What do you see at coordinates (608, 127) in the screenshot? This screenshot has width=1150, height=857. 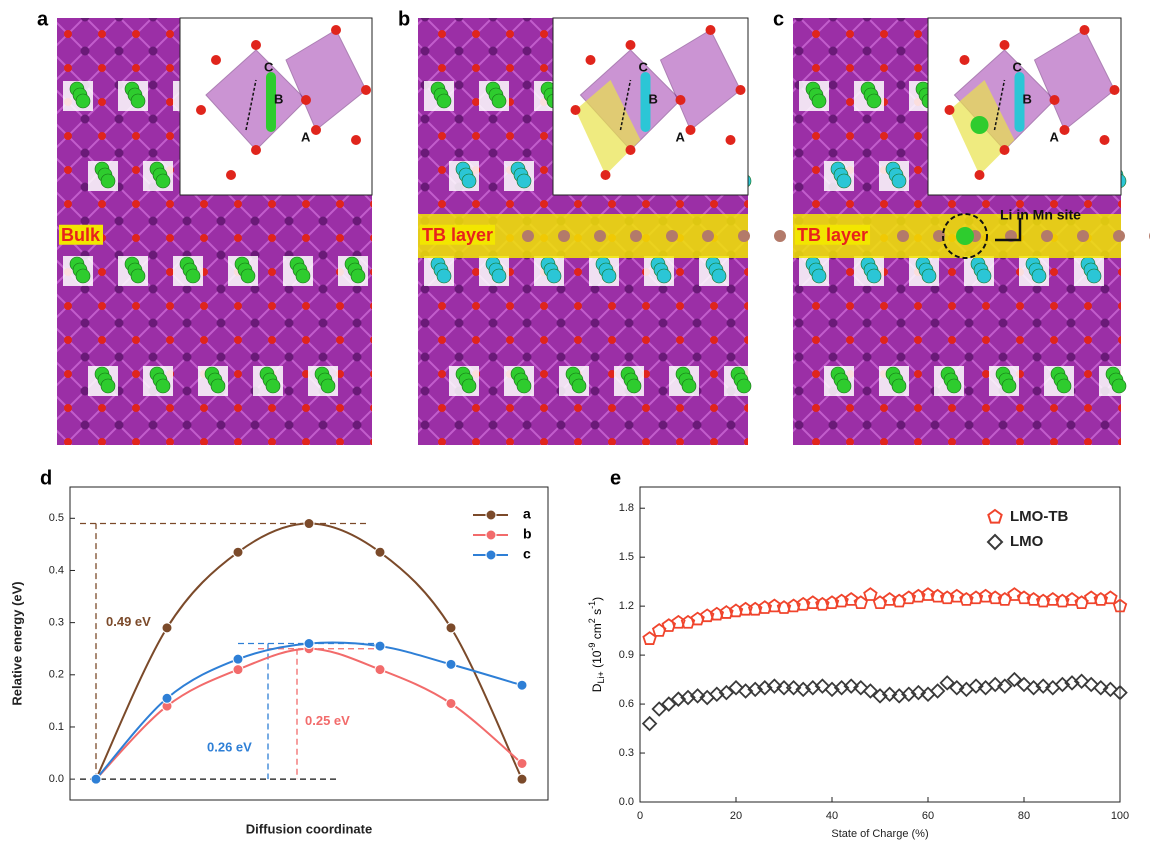 I see `tb-octahedron` at bounding box center [608, 127].